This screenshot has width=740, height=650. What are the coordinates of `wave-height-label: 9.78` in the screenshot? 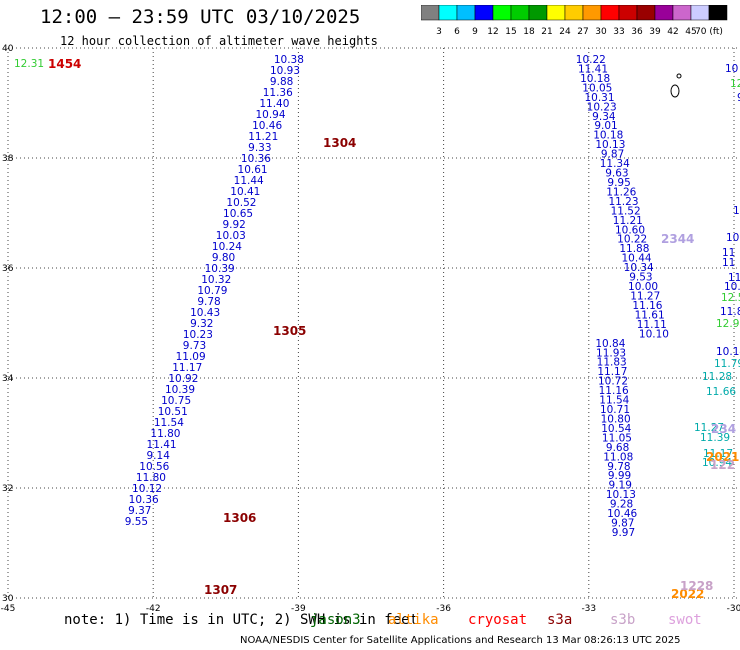 It's located at (618, 467).